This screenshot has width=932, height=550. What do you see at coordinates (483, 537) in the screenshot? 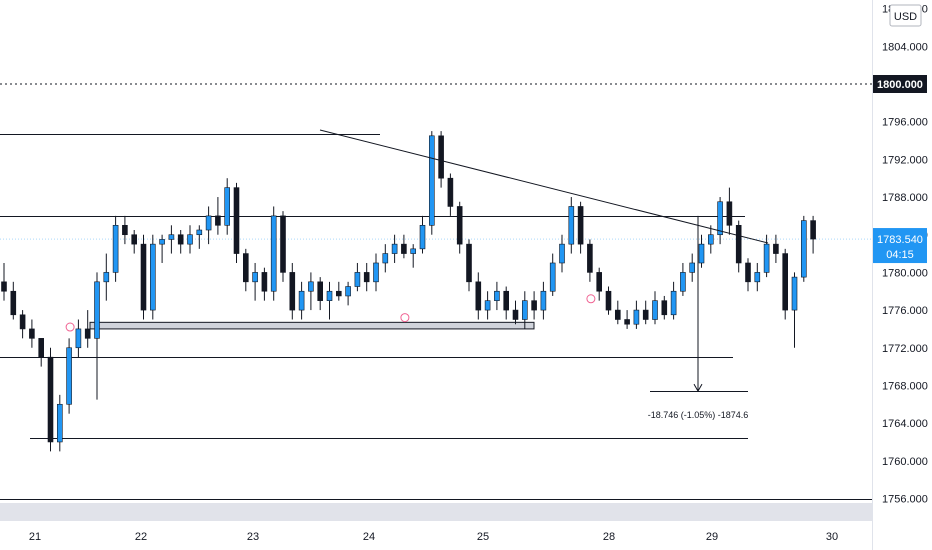
I see `date-tick-label: 25` at bounding box center [483, 537].